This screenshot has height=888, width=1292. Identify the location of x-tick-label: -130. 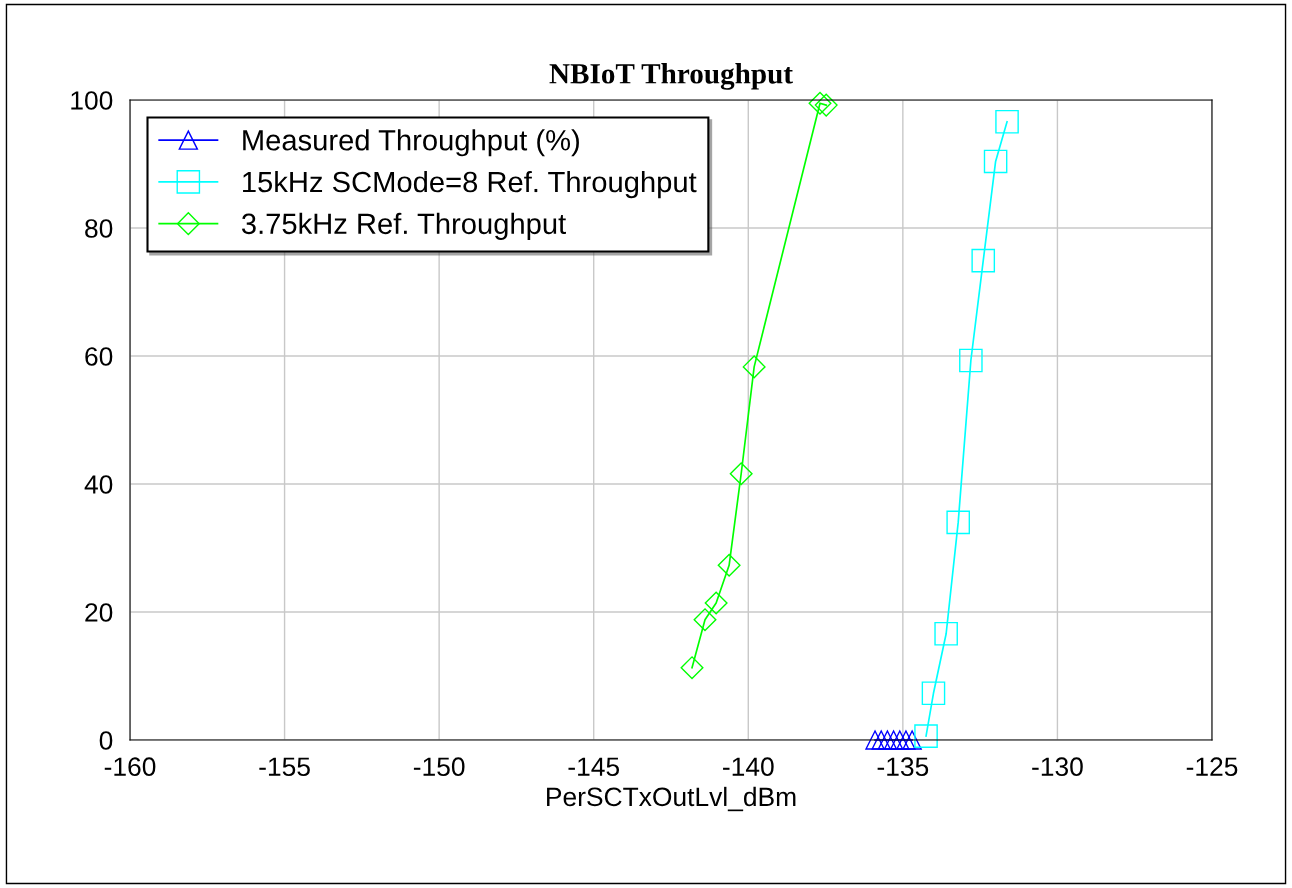
(1057, 767).